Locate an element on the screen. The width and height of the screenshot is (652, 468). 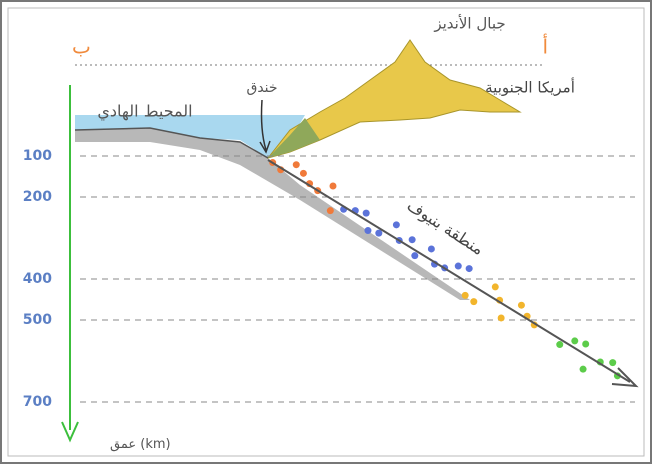
point-label: أ is located at coordinates (545, 46).